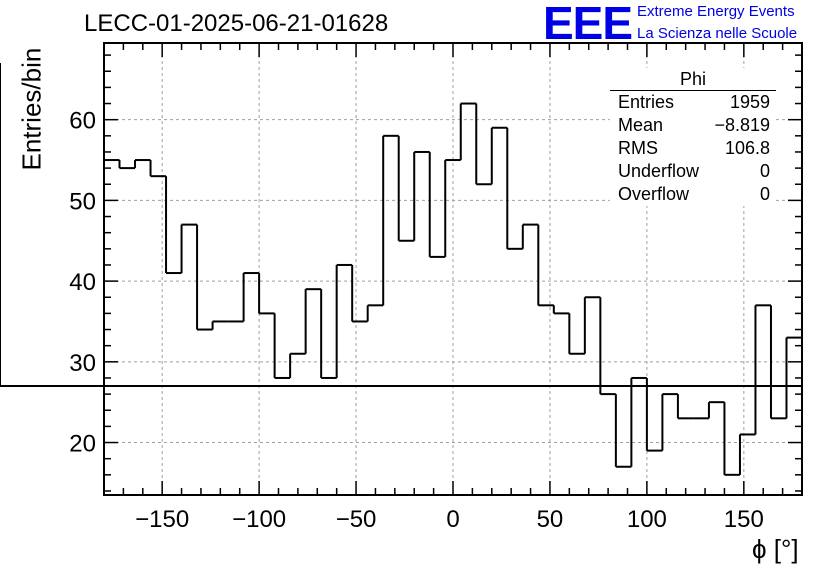  I want to click on y-tick-label: 30, so click(82, 363).